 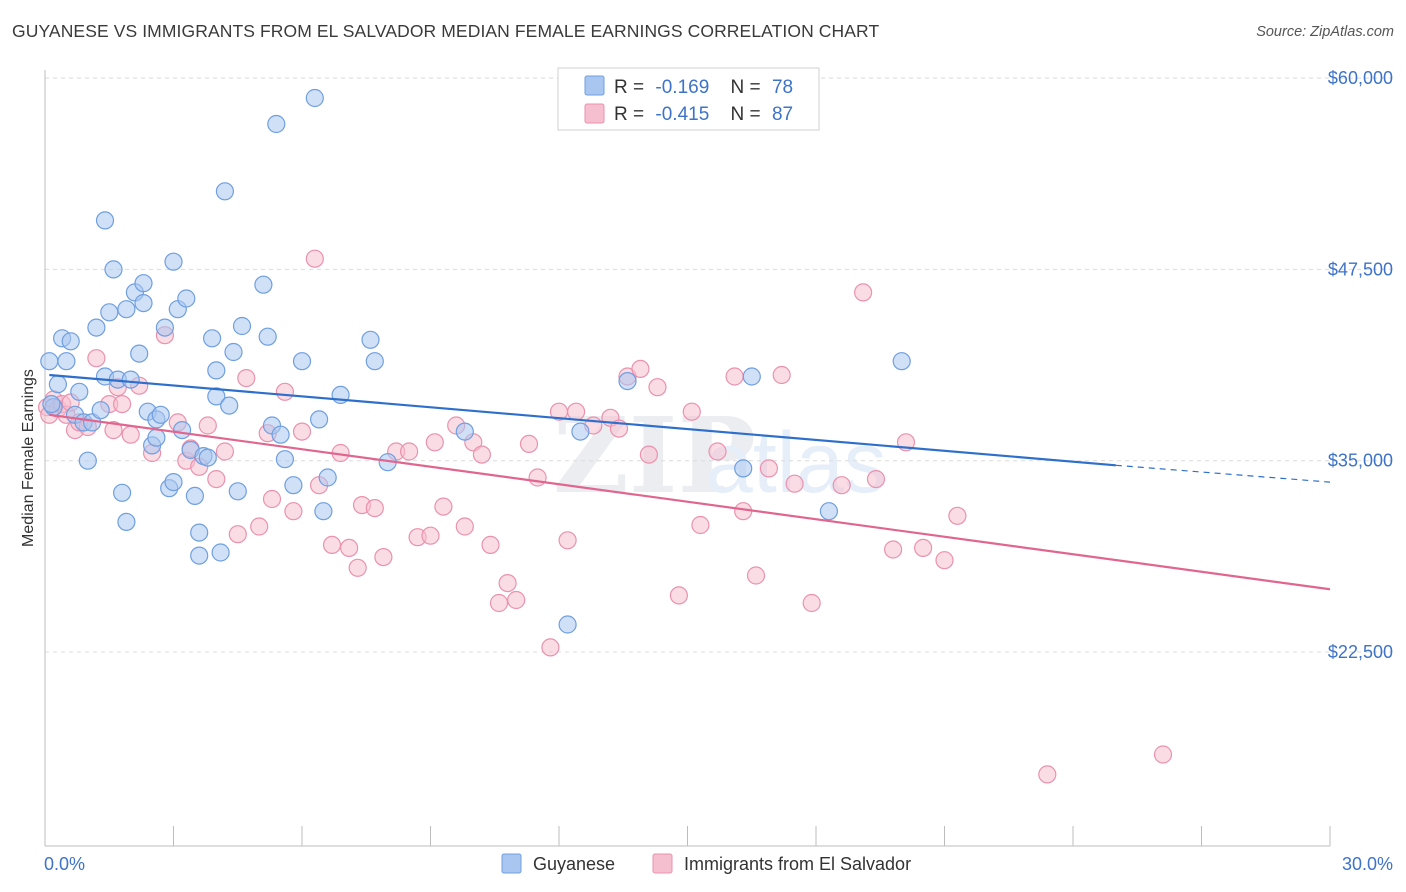 I want to click on x-tick-marks, so click(x=687, y=836).